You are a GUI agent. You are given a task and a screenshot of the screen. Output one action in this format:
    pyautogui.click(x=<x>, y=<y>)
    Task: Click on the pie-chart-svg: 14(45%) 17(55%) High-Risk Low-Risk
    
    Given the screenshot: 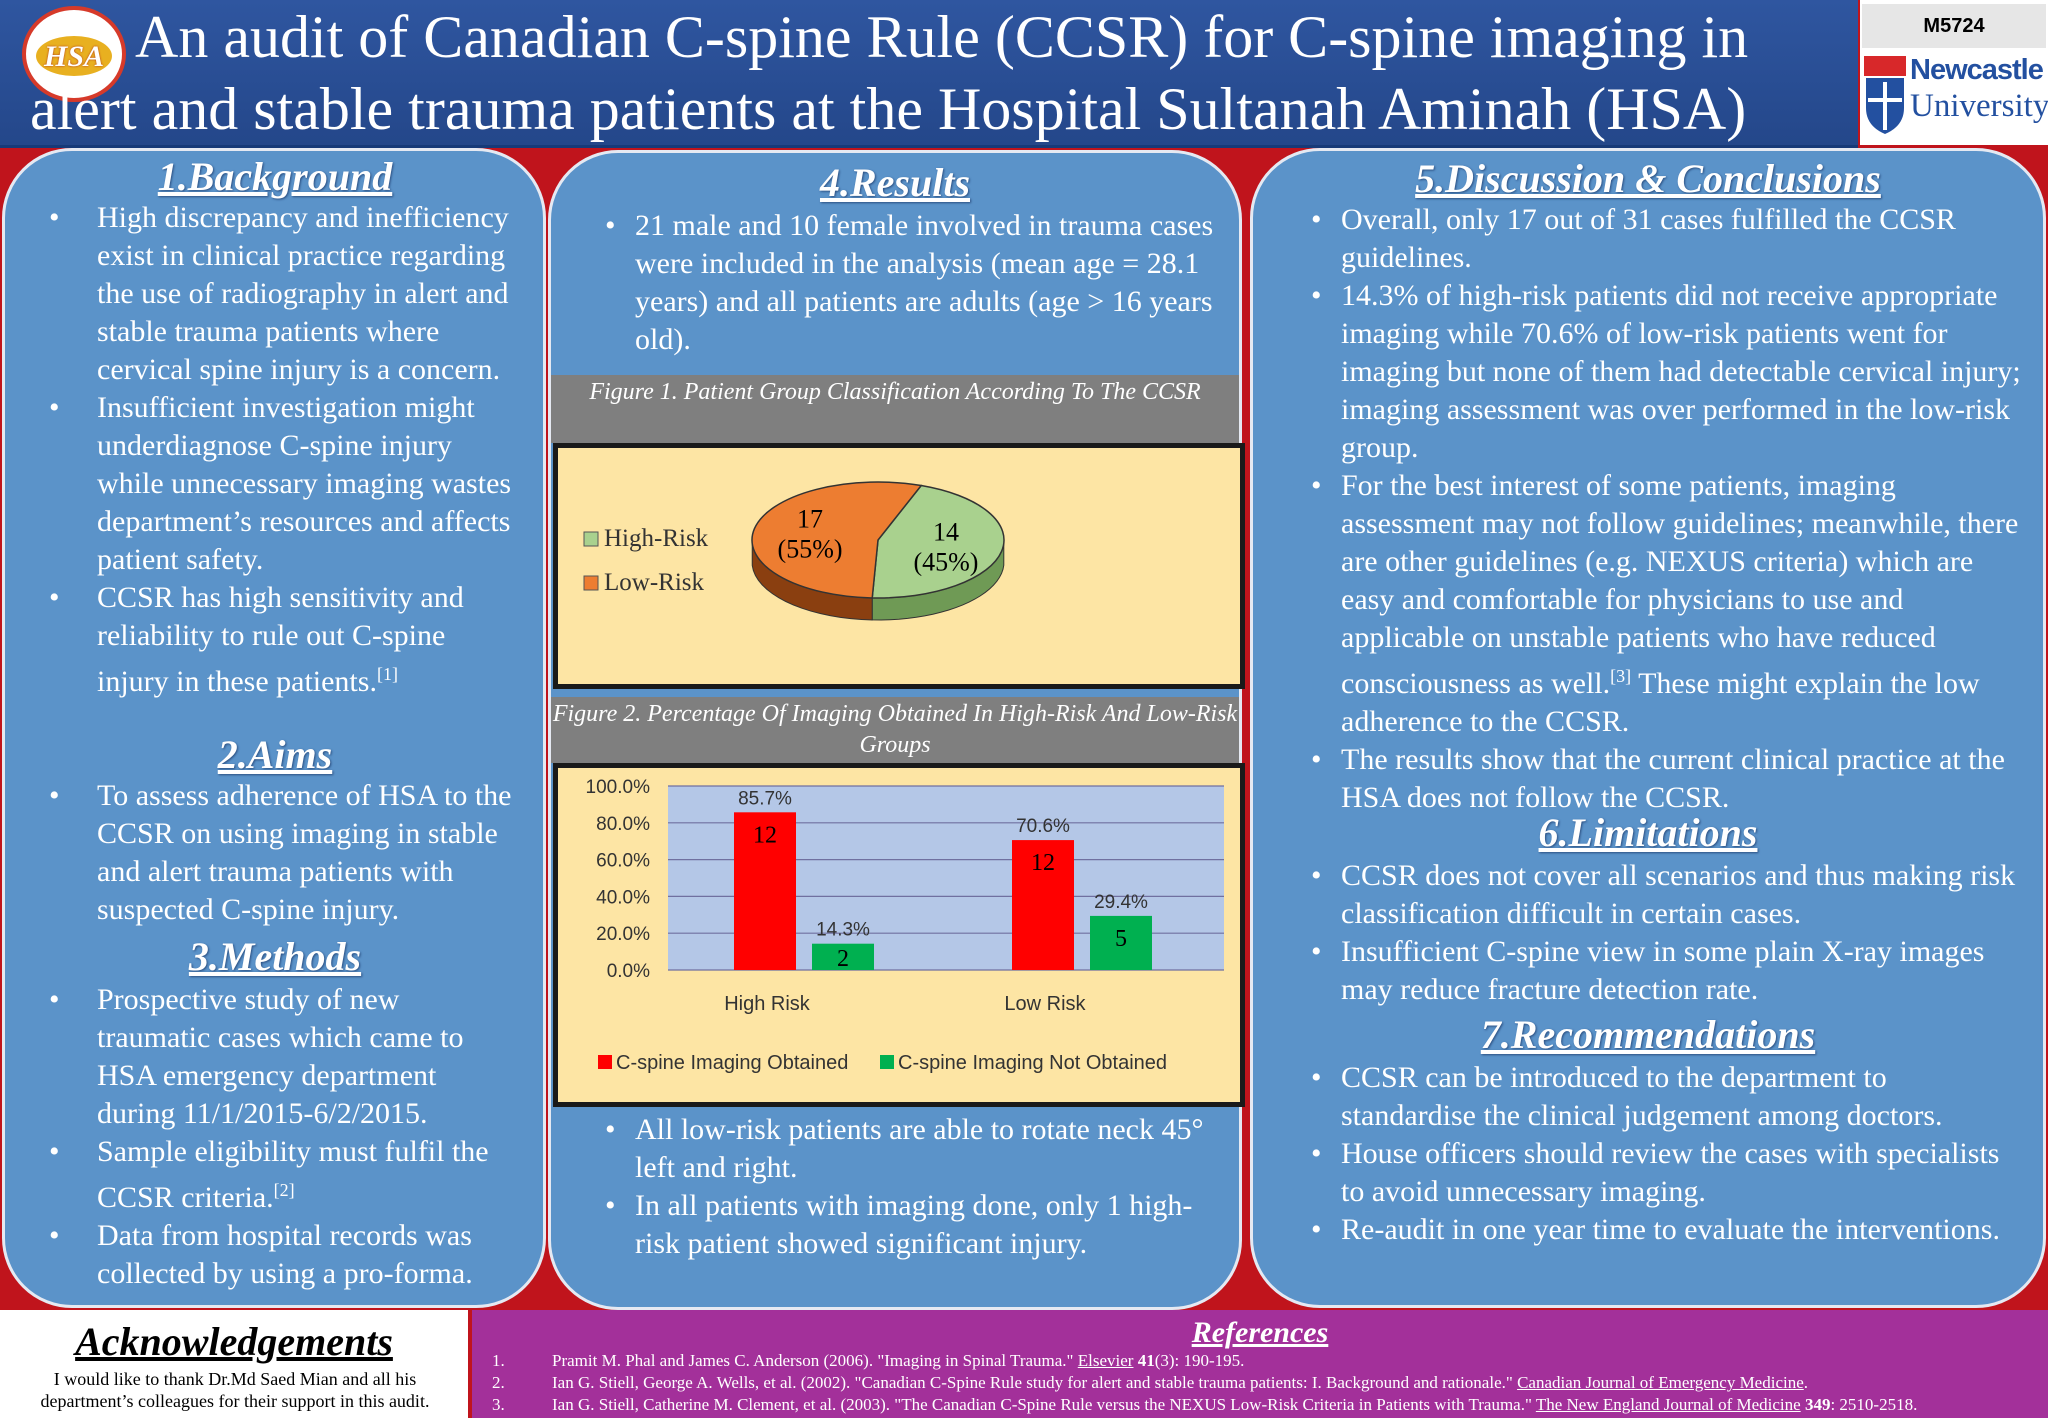 What is the action you would take?
    pyautogui.click(x=794, y=551)
    